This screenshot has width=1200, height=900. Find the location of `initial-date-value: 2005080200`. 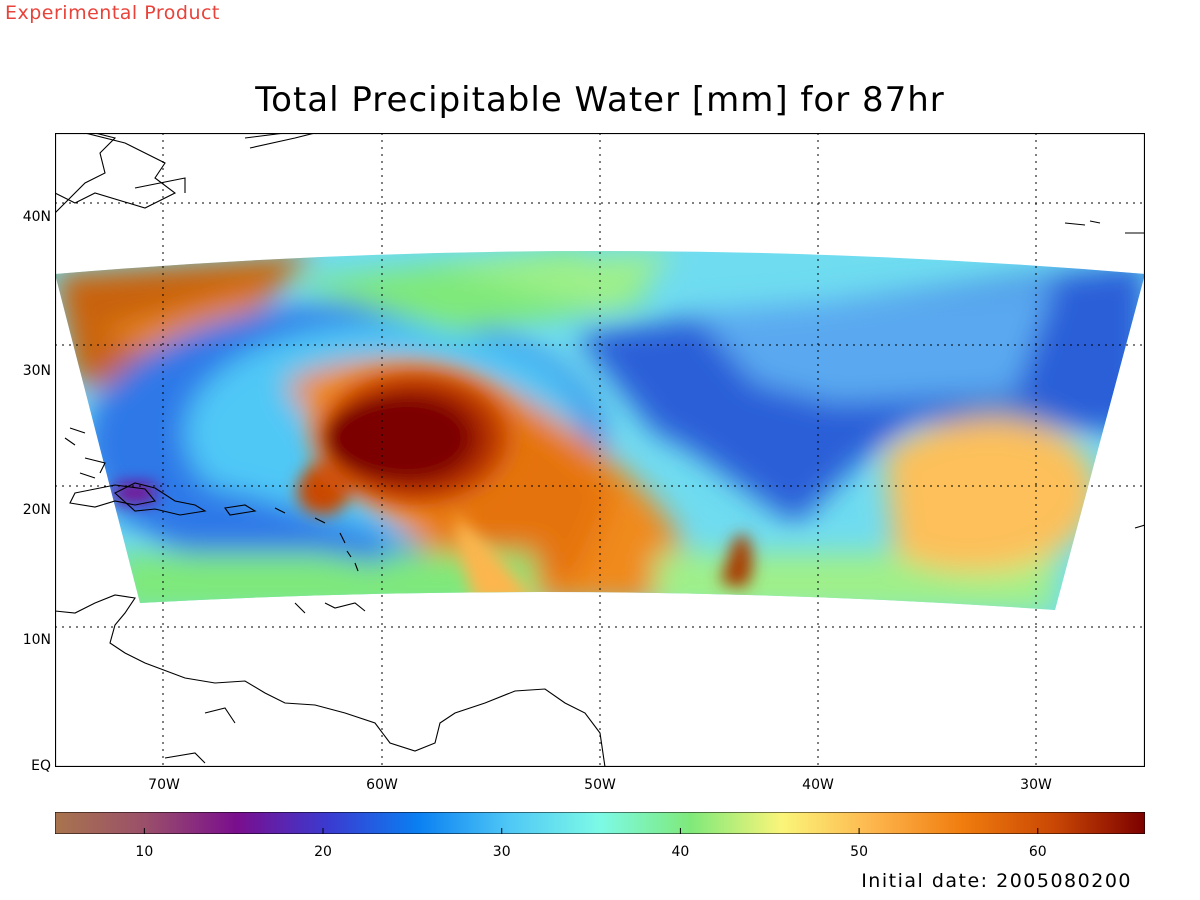

initial-date-value: 2005080200 is located at coordinates (1064, 881).